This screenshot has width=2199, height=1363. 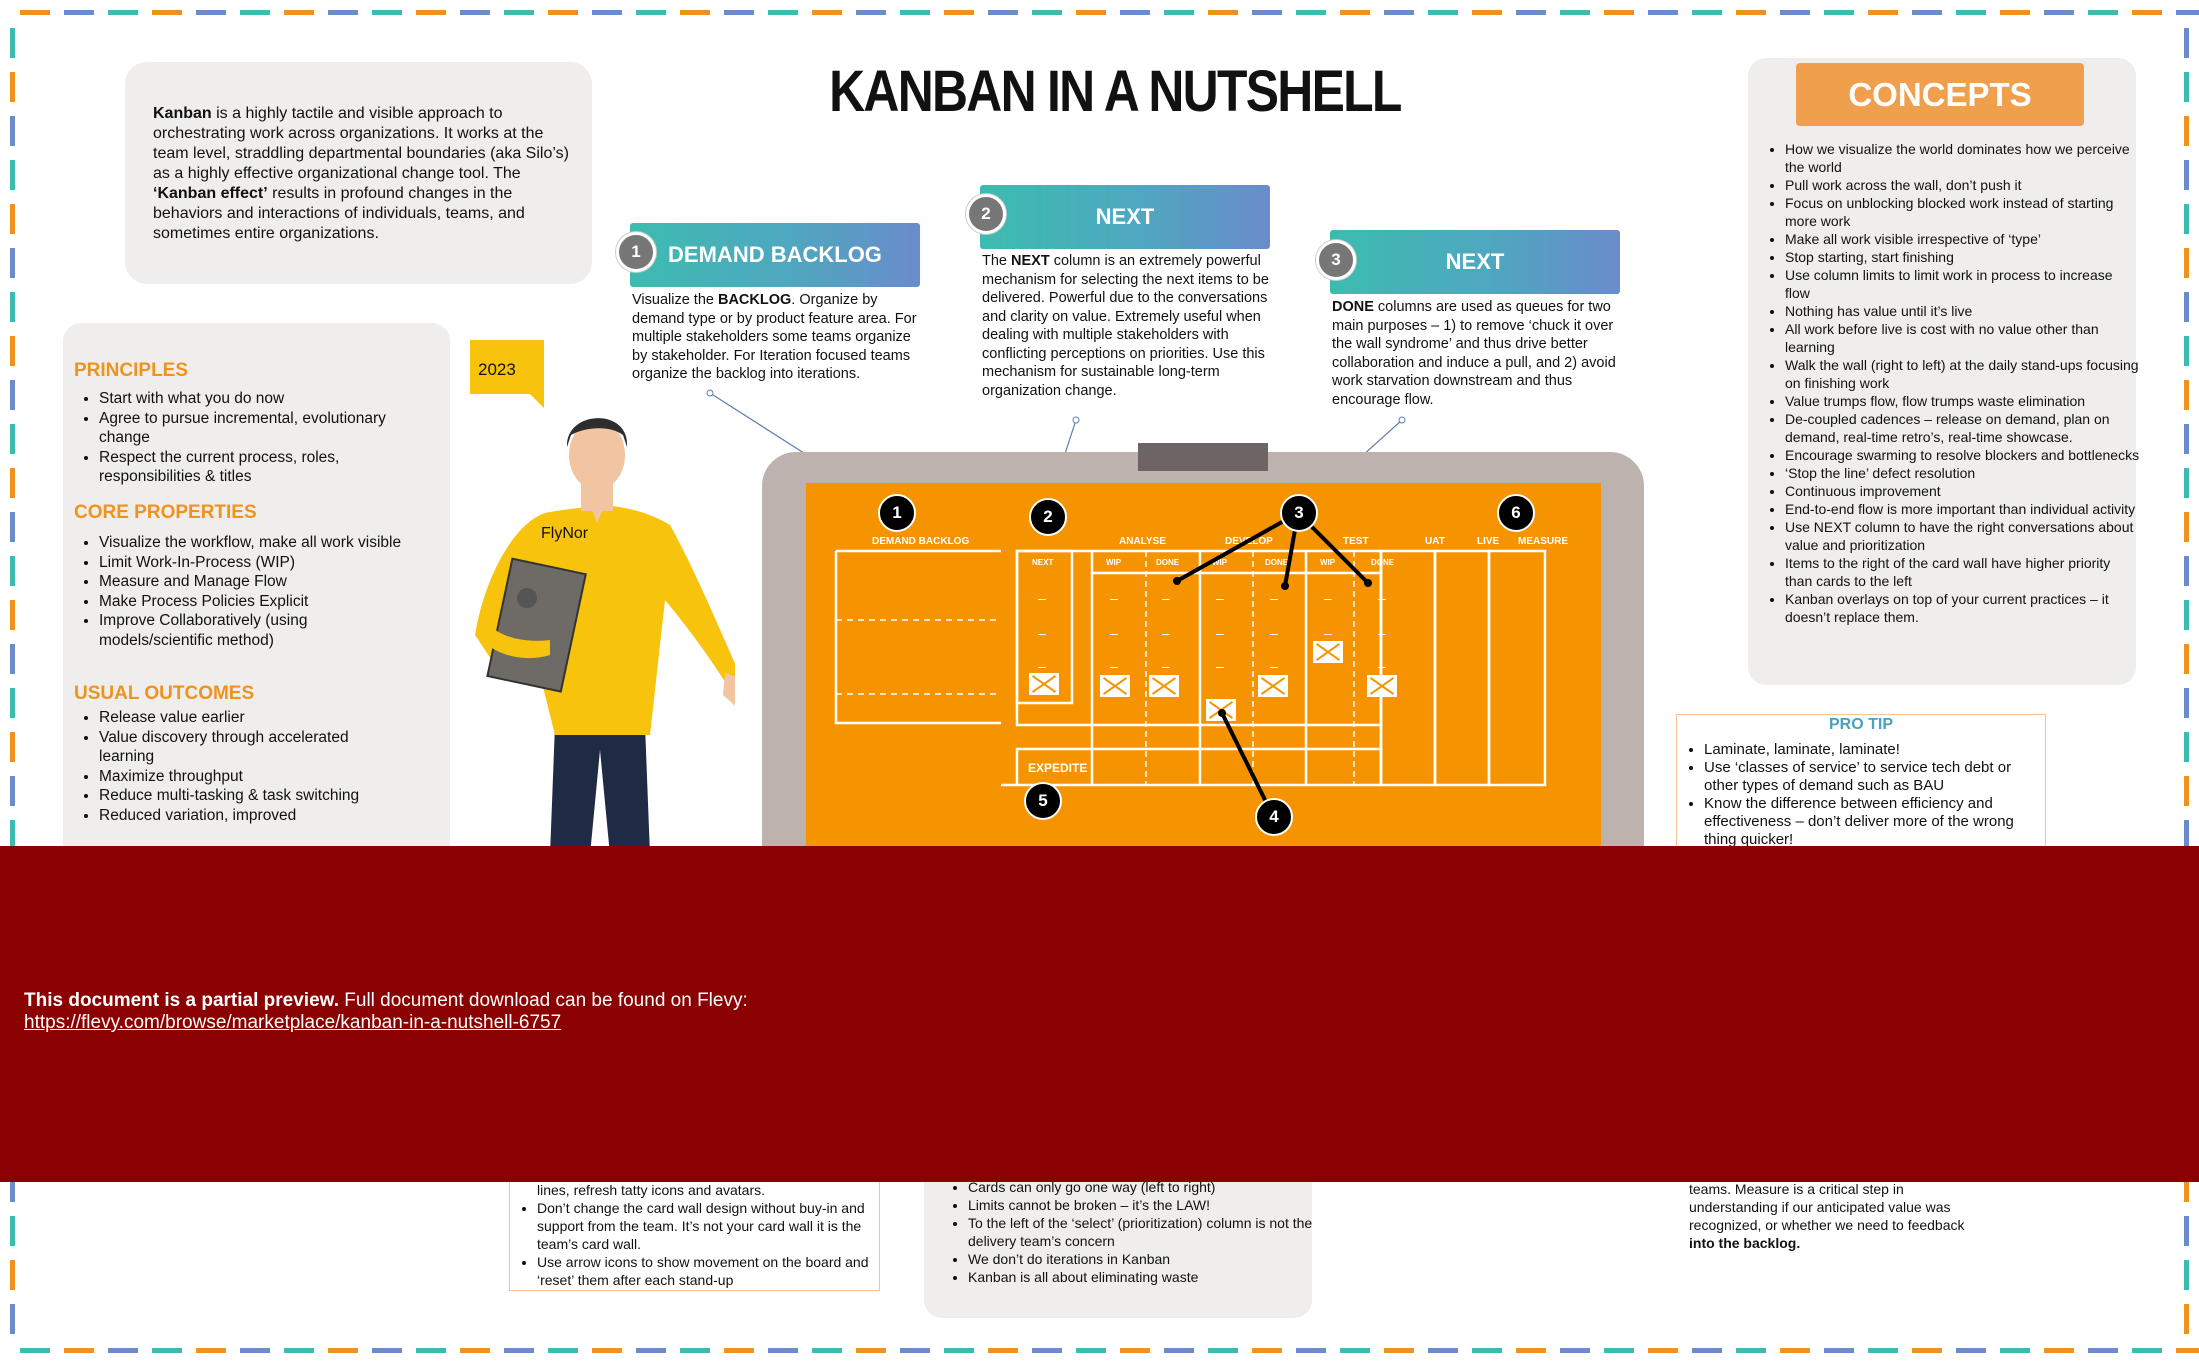 What do you see at coordinates (1203, 457) in the screenshot?
I see `board-handle` at bounding box center [1203, 457].